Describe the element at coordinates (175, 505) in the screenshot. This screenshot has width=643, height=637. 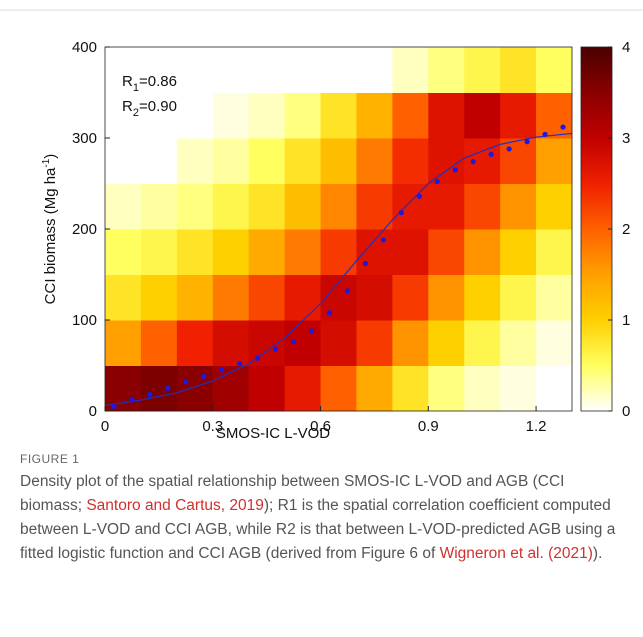
I see `citation-link: Santoro and Cartus, 2019` at that location.